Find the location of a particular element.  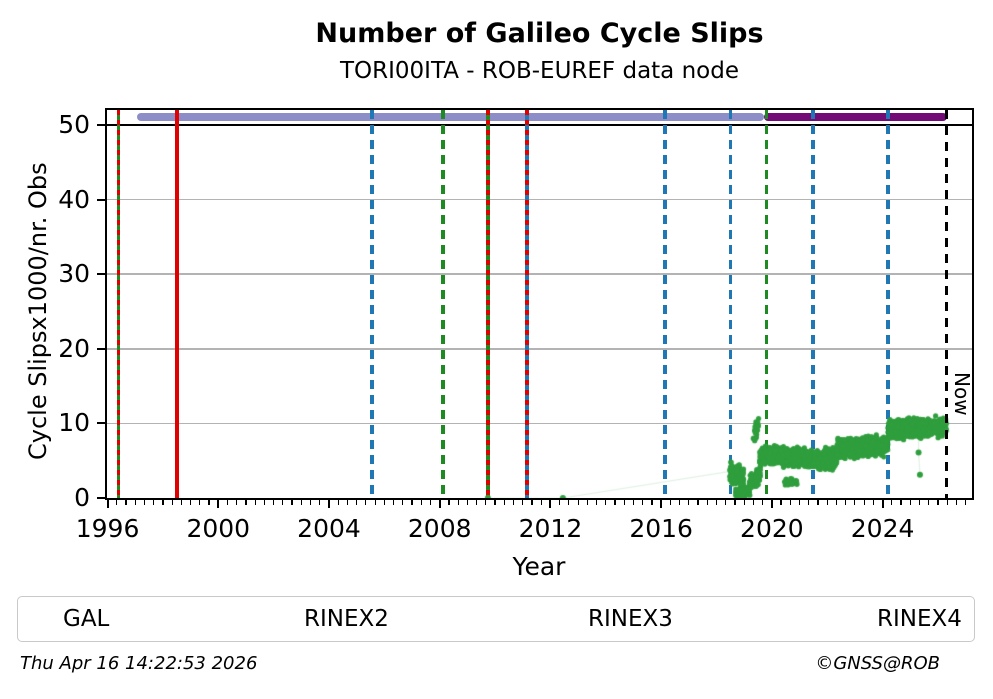

now-line is located at coordinates (946, 304).